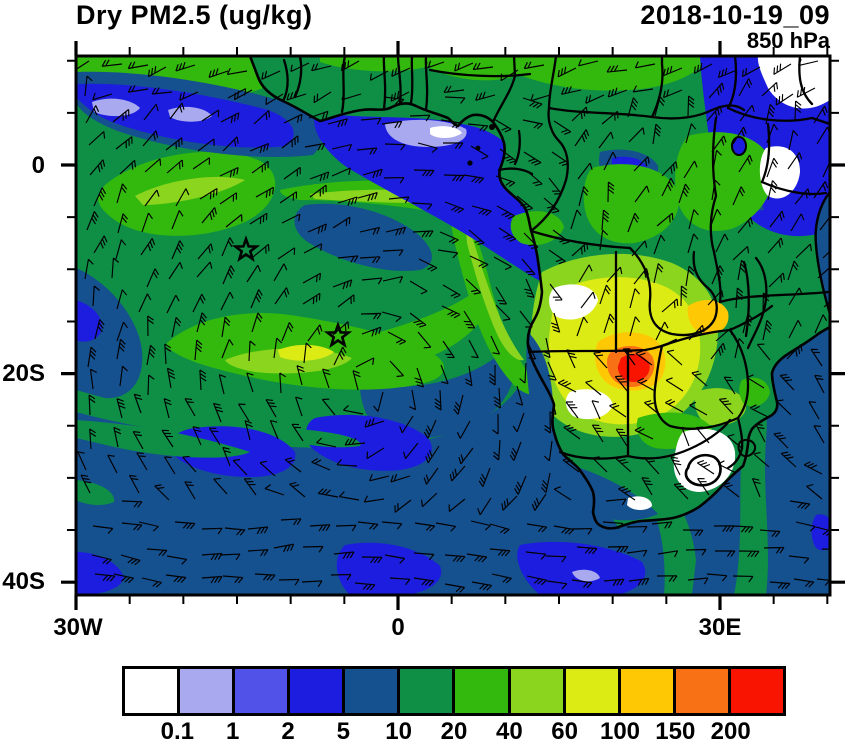 The image size is (850, 750). Describe the element at coordinates (399, 731) in the screenshot. I see `colorbar-label: 10` at that location.